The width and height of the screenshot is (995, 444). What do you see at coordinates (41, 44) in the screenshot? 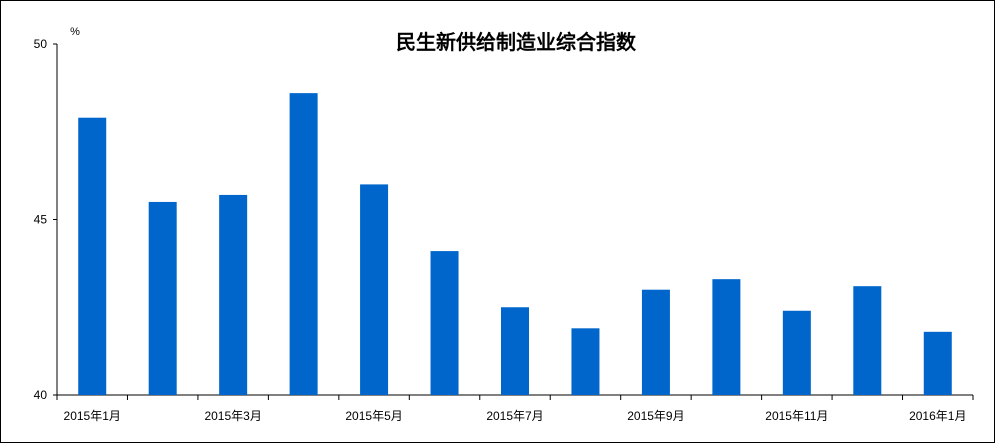
I see `y-tick-label: 50` at bounding box center [41, 44].